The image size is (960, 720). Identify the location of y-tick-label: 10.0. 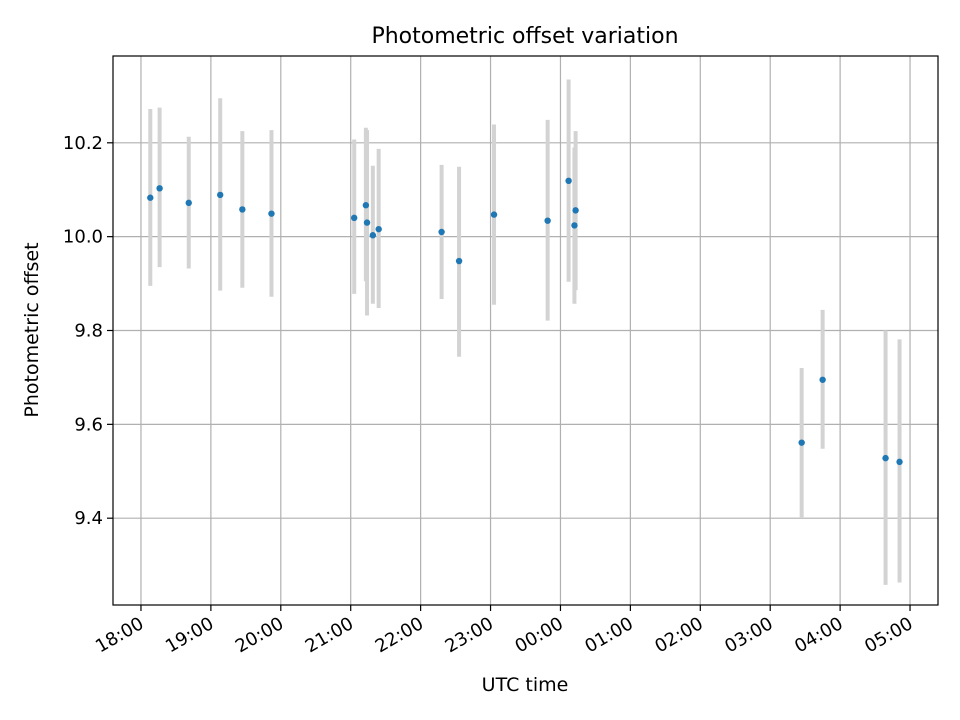
(83, 237).